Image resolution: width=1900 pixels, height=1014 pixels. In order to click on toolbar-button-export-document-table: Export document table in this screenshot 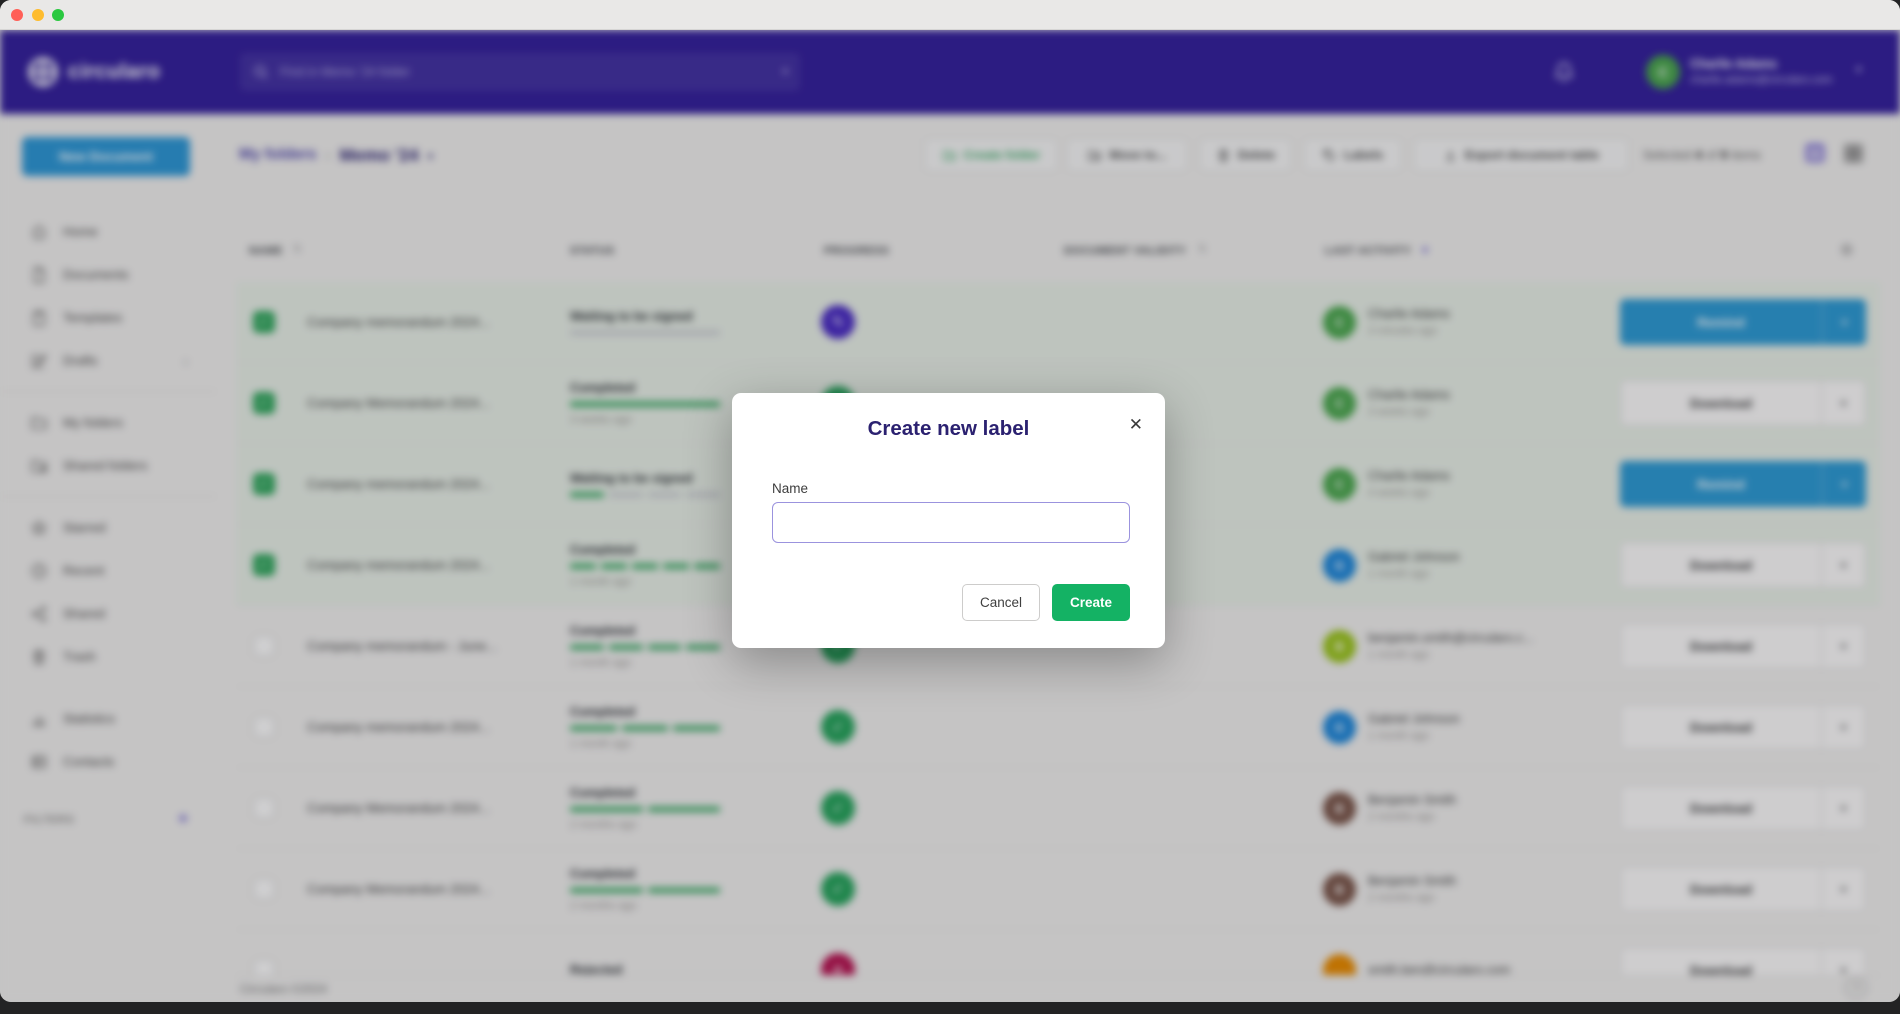, I will do `click(1521, 155)`.